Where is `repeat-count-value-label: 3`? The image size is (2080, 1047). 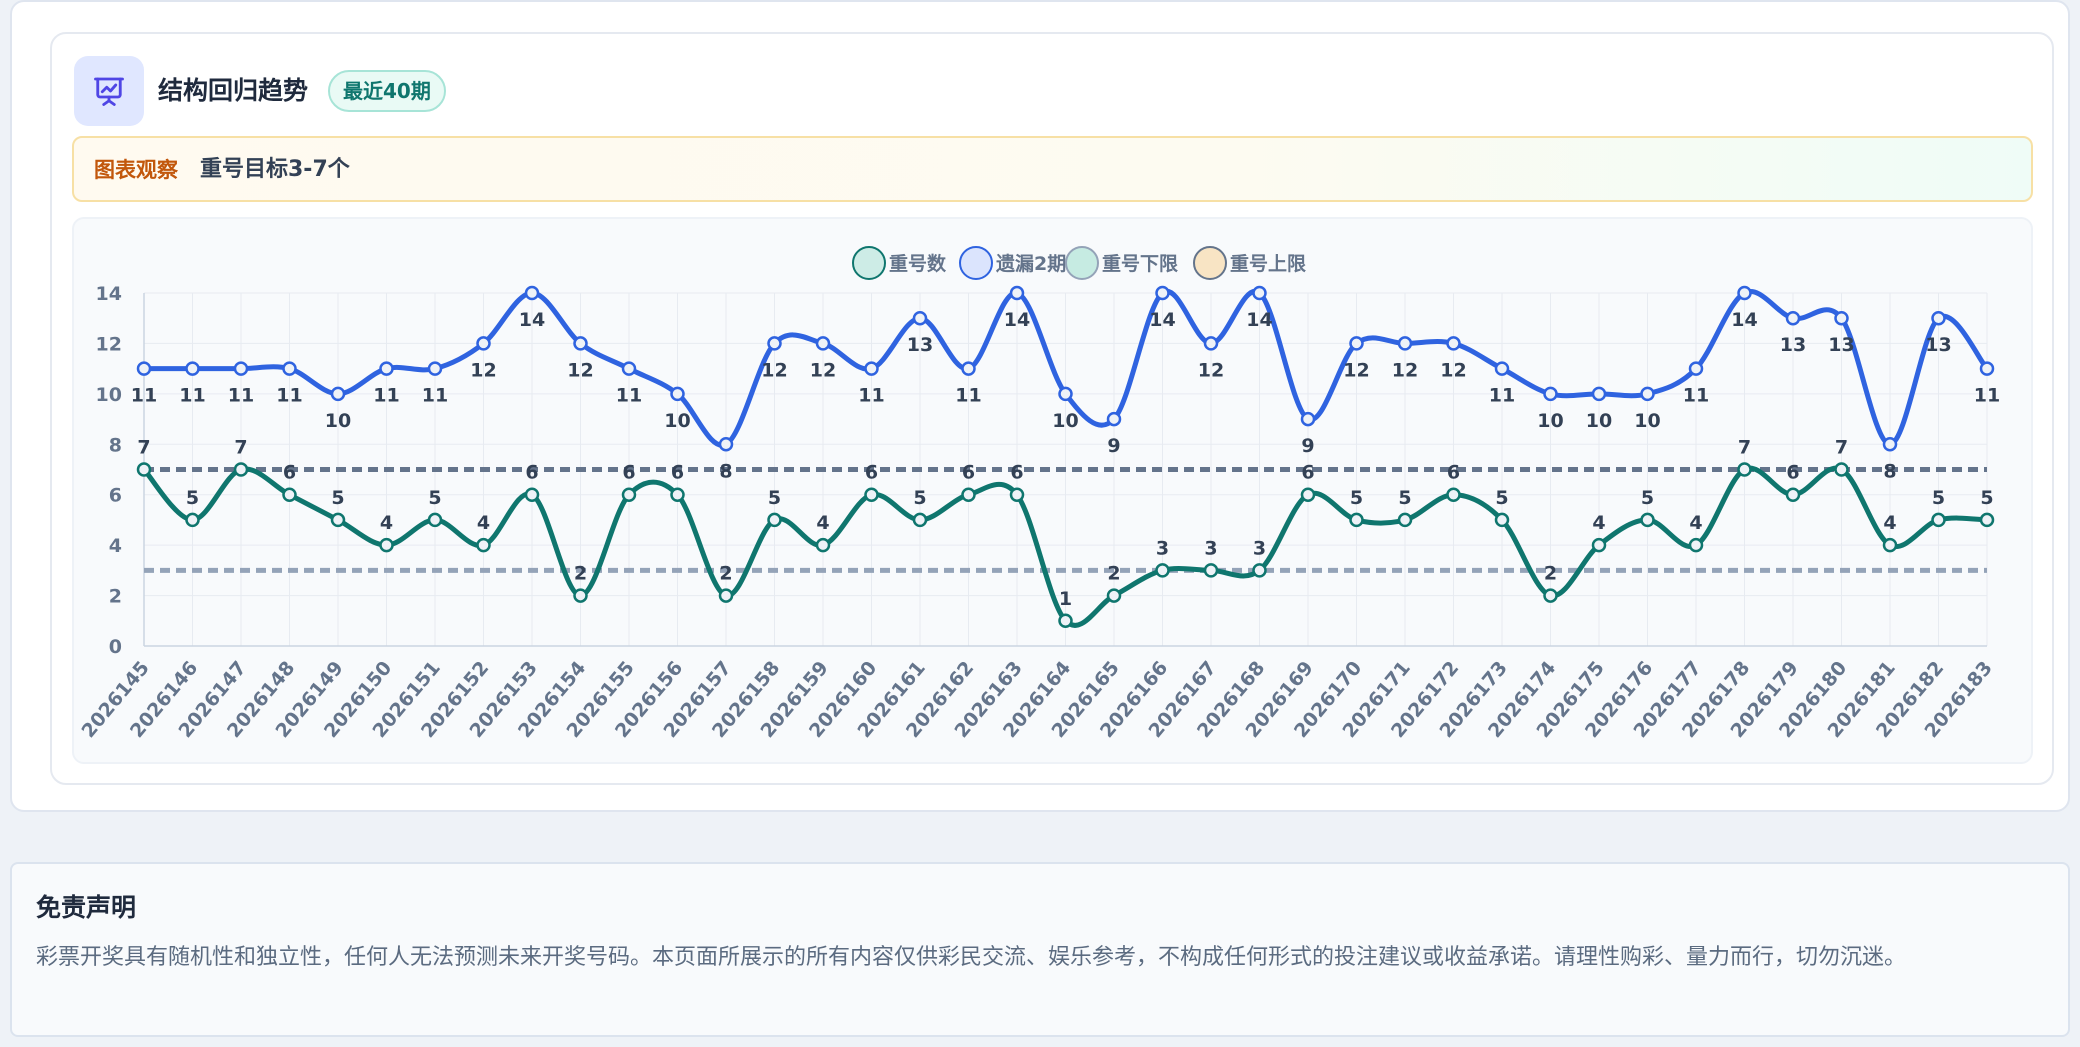 repeat-count-value-label: 3 is located at coordinates (1259, 548).